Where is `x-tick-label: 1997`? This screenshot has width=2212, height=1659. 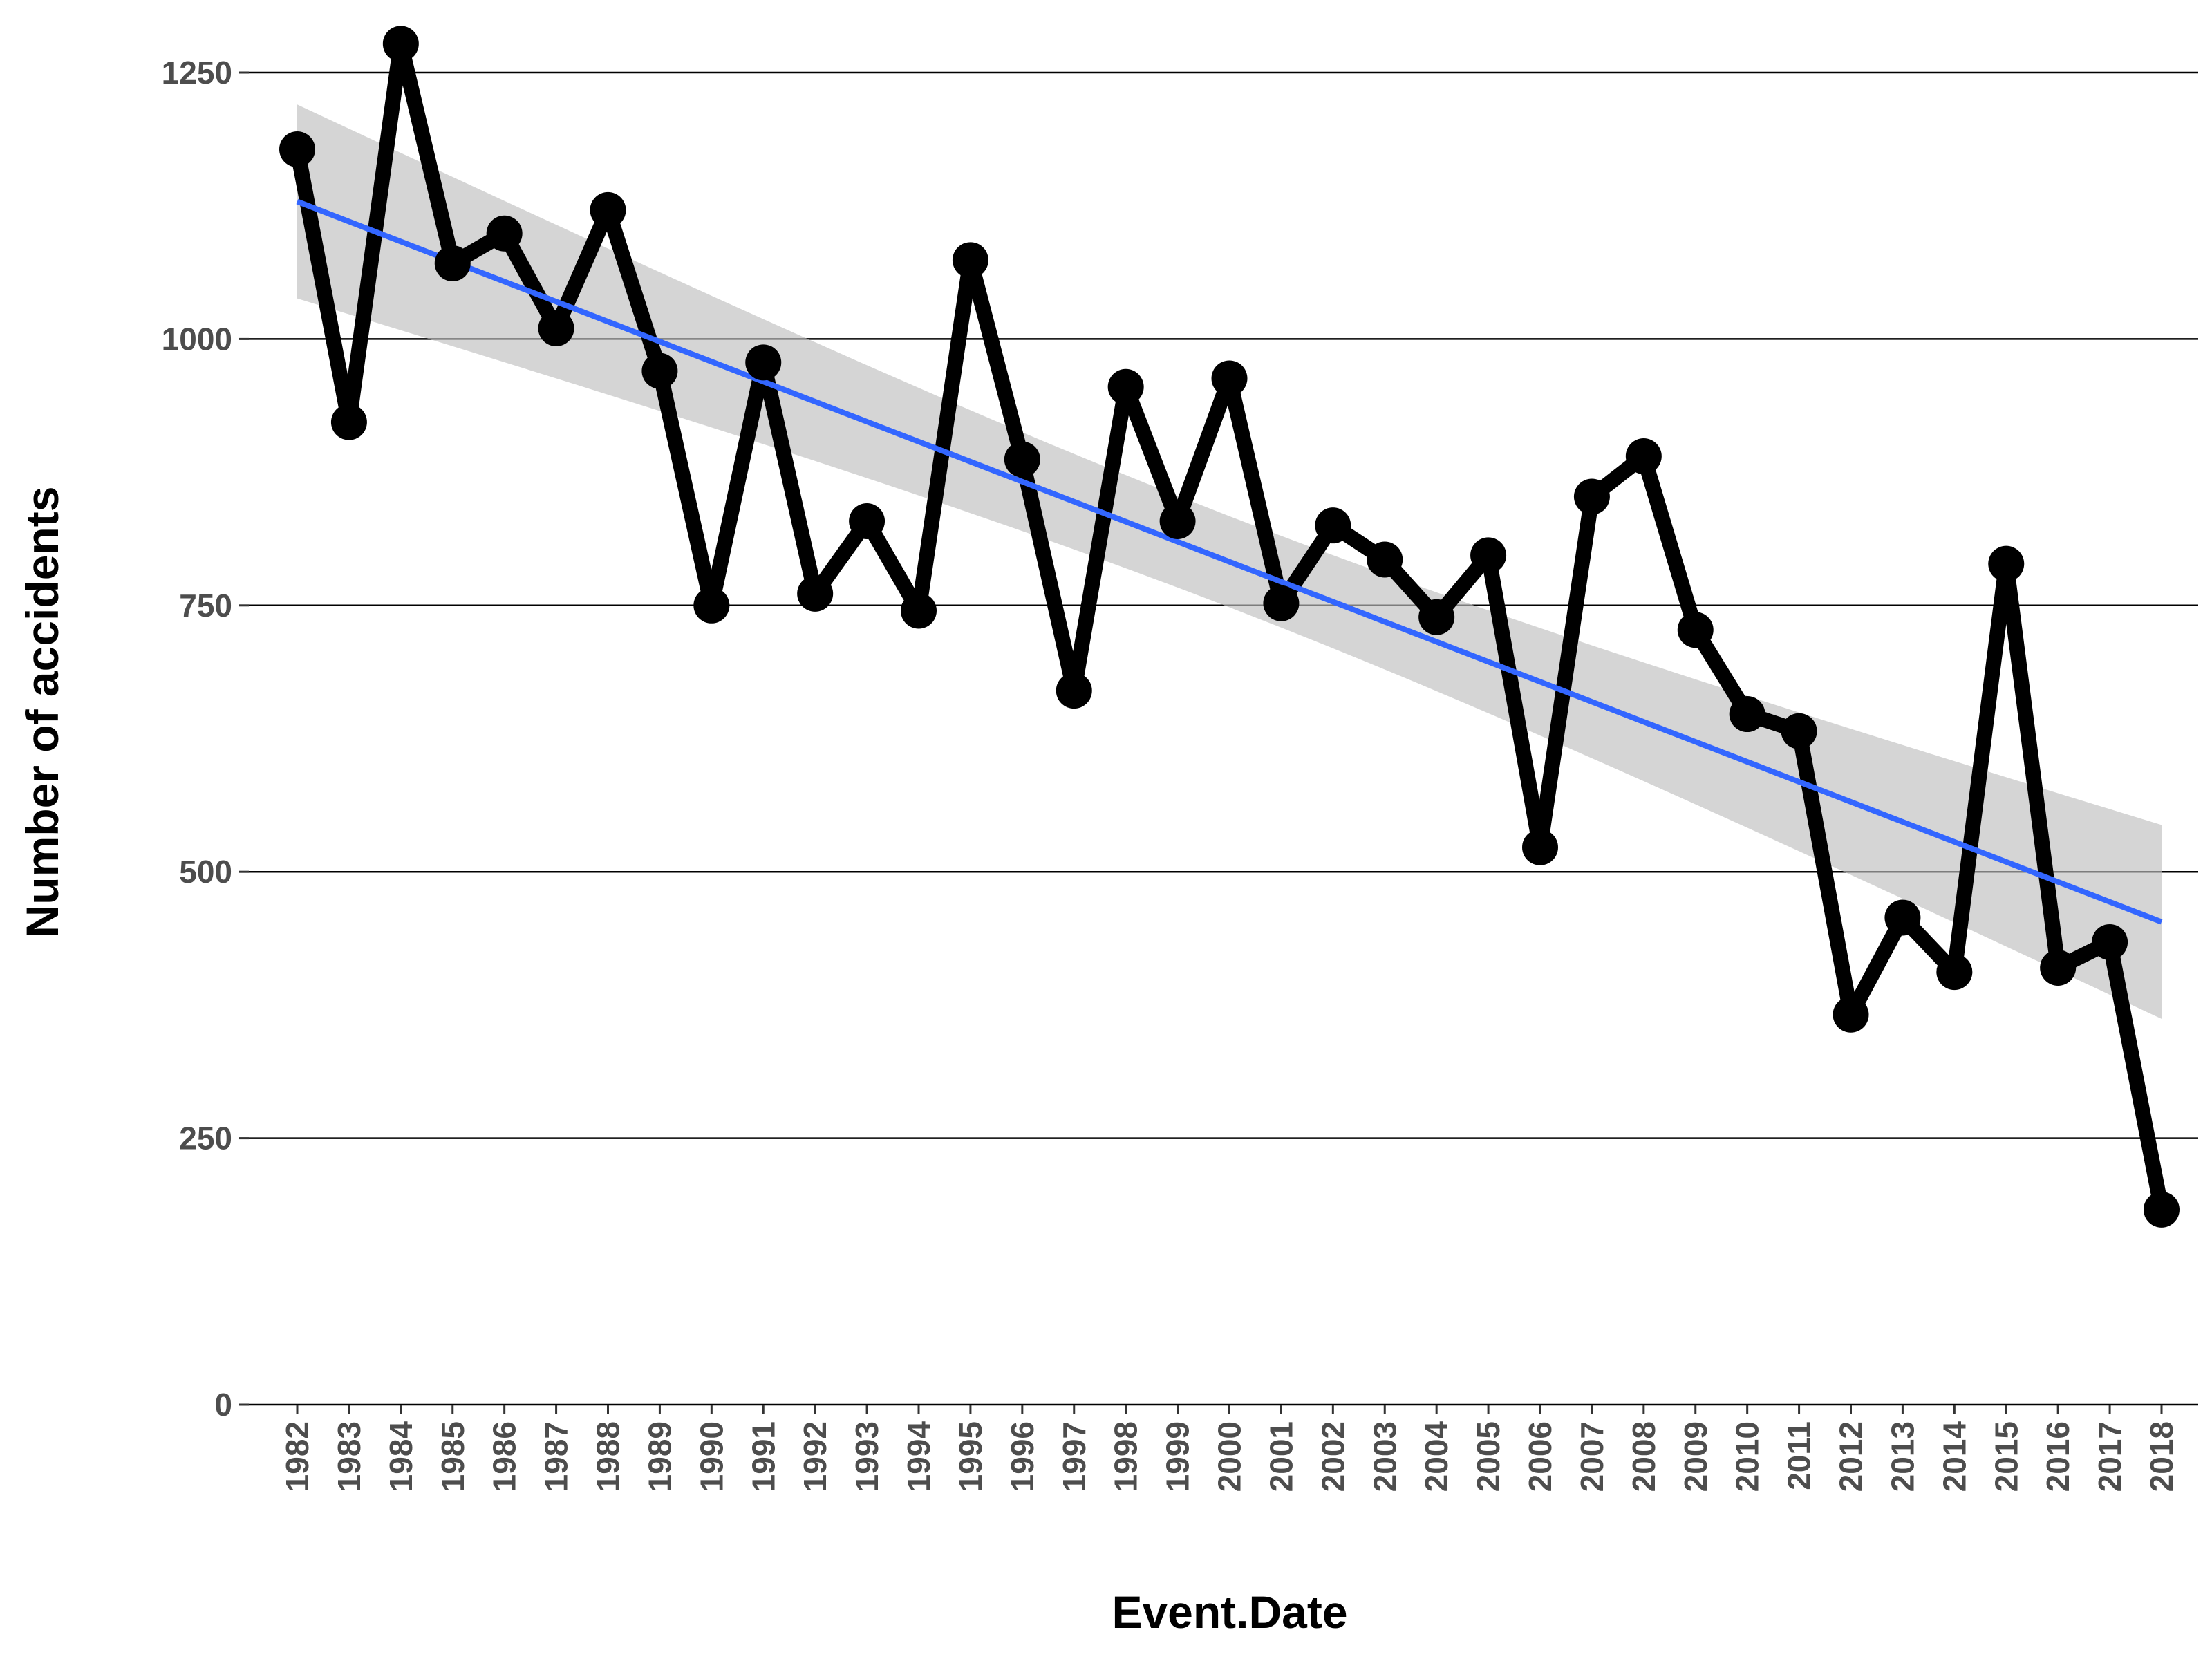
x-tick-label: 1997 is located at coordinates (1074, 1456).